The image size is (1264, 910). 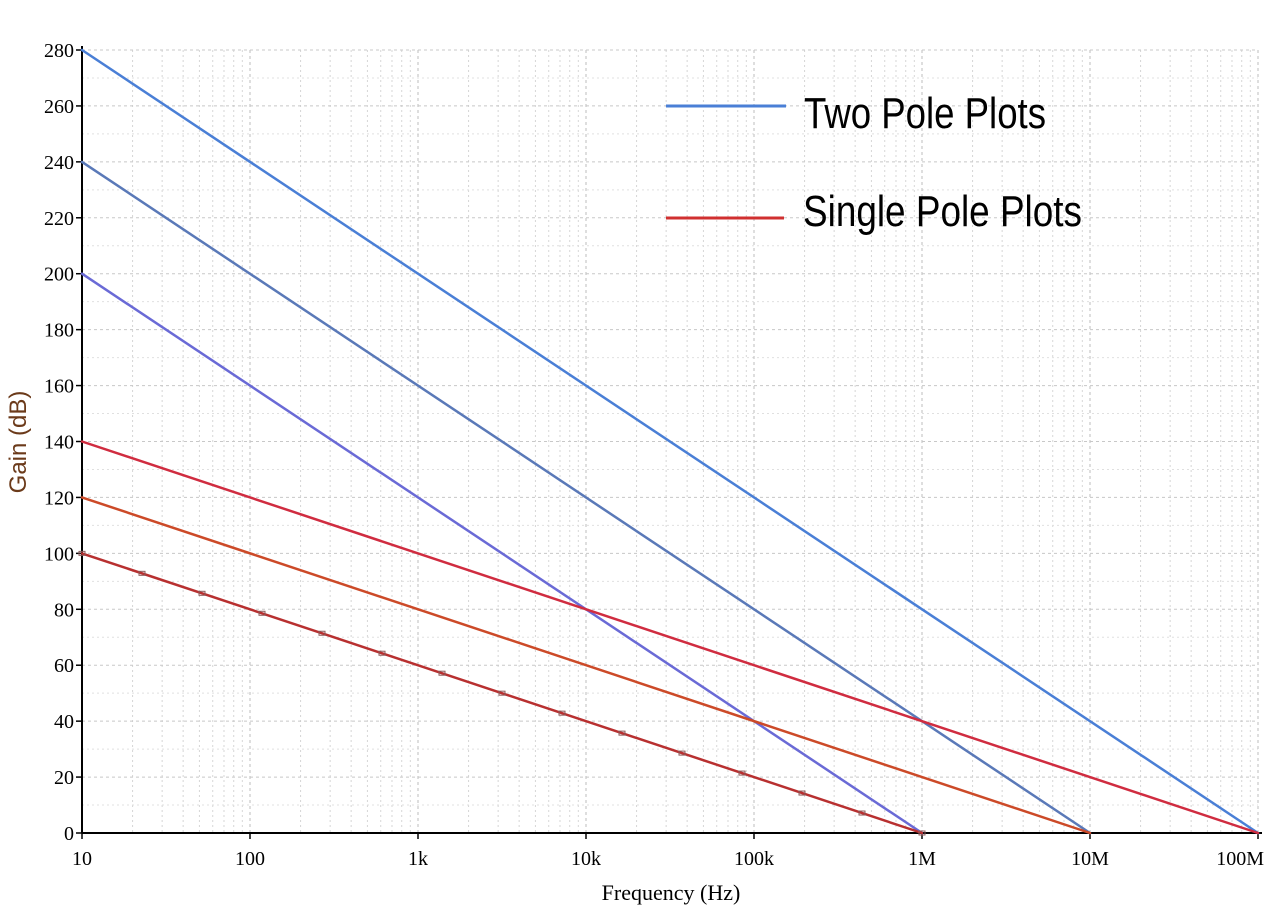 What do you see at coordinates (64, 610) in the screenshot?
I see `y-tick-label: 80` at bounding box center [64, 610].